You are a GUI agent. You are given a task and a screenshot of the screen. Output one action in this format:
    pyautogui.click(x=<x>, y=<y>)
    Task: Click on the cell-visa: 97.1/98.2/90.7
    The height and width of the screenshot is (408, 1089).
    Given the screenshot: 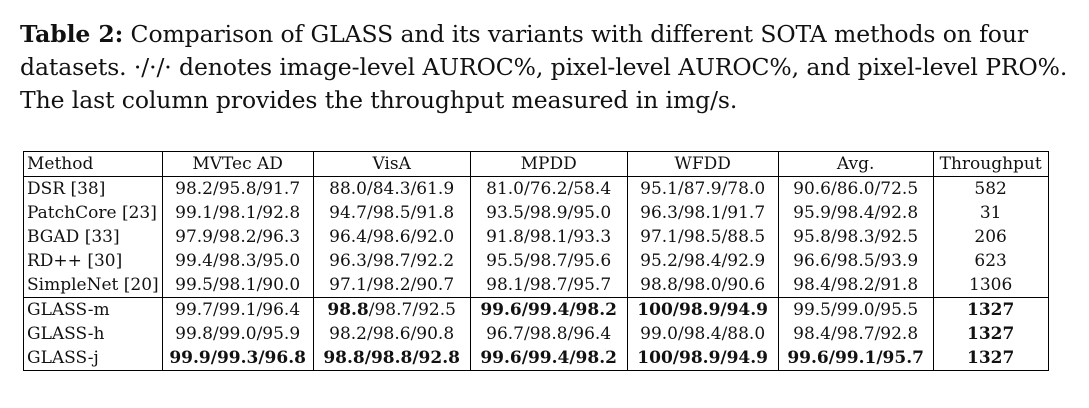 What is the action you would take?
    pyautogui.click(x=391, y=285)
    